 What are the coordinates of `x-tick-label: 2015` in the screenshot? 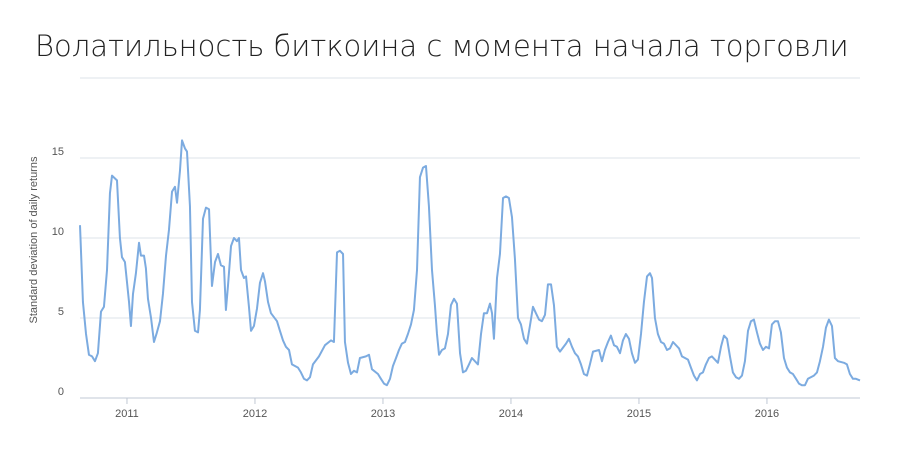 It's located at (639, 414).